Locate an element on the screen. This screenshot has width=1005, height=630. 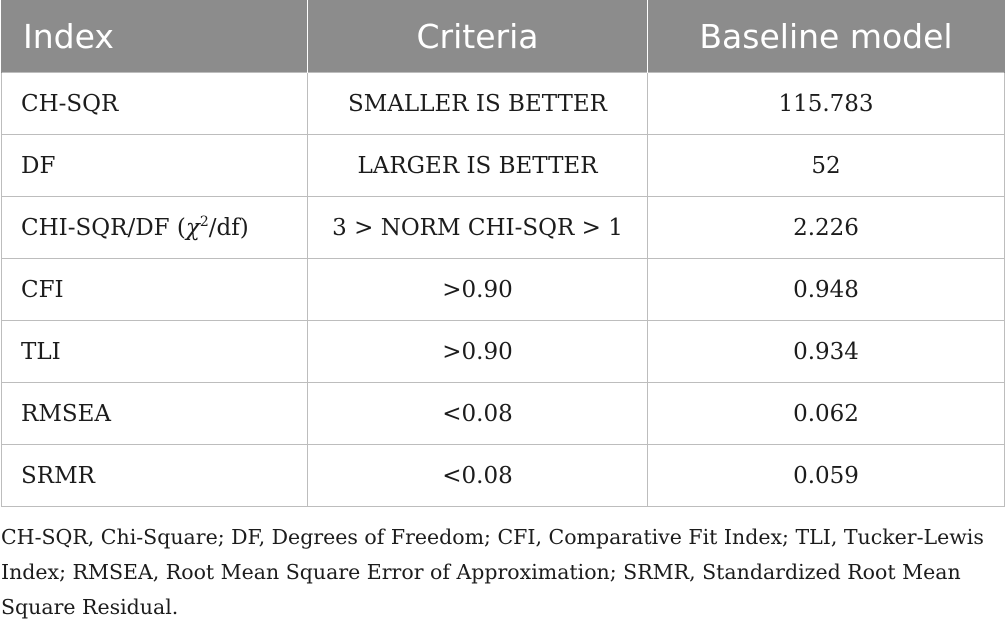
table-row: CH-SQR SMALLER IS BETTER 115.783 is located at coordinates (503, 103).